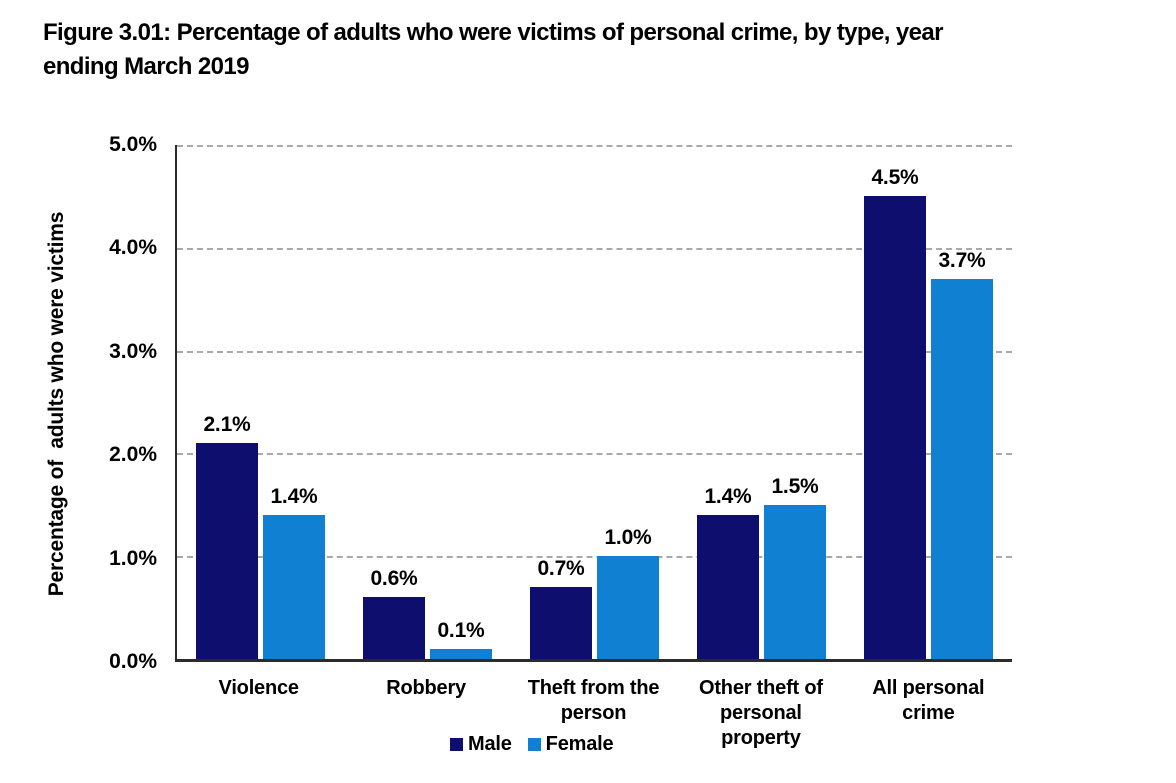 The image size is (1176, 783). I want to click on legend-label-male: Male, so click(490, 744).